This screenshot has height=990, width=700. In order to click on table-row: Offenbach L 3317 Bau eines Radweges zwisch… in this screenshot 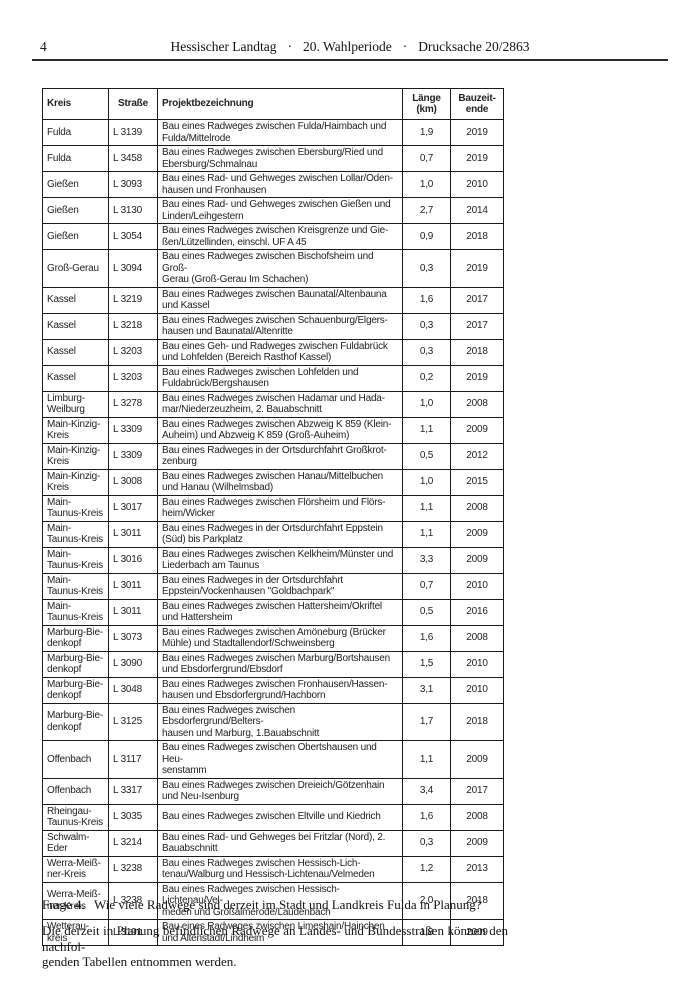, I will do `click(273, 791)`.